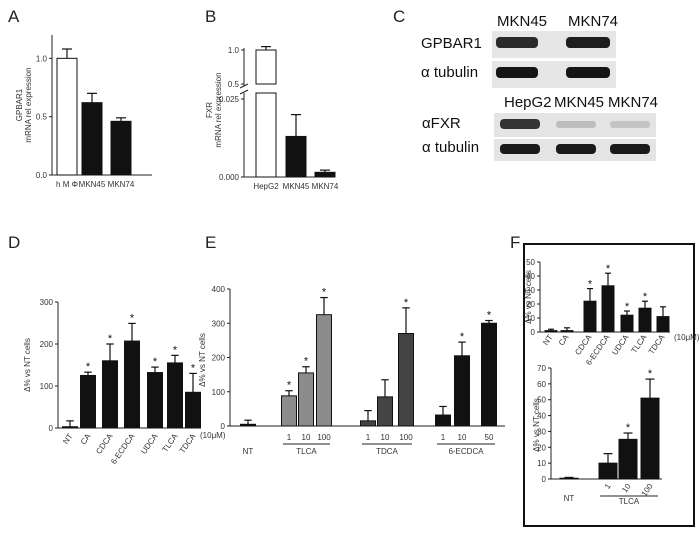 The height and width of the screenshot is (533, 700). I want to click on chart-d-3-bar, so click(132, 384).